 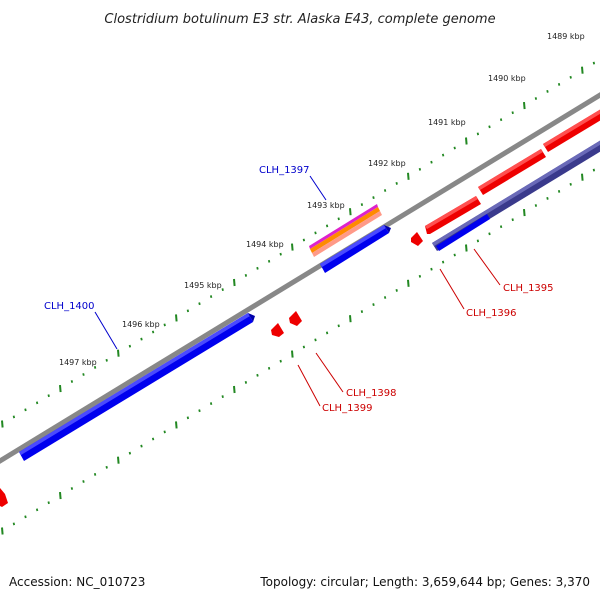 What do you see at coordinates (417, 239) in the screenshot?
I see `gene-small-red` at bounding box center [417, 239].